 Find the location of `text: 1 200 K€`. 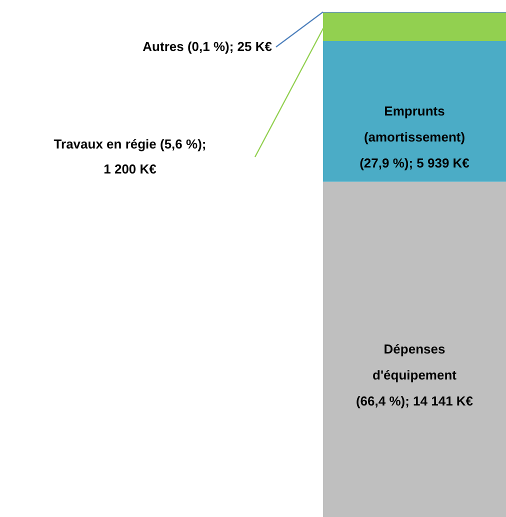

text: 1 200 K€ is located at coordinates (130, 169).